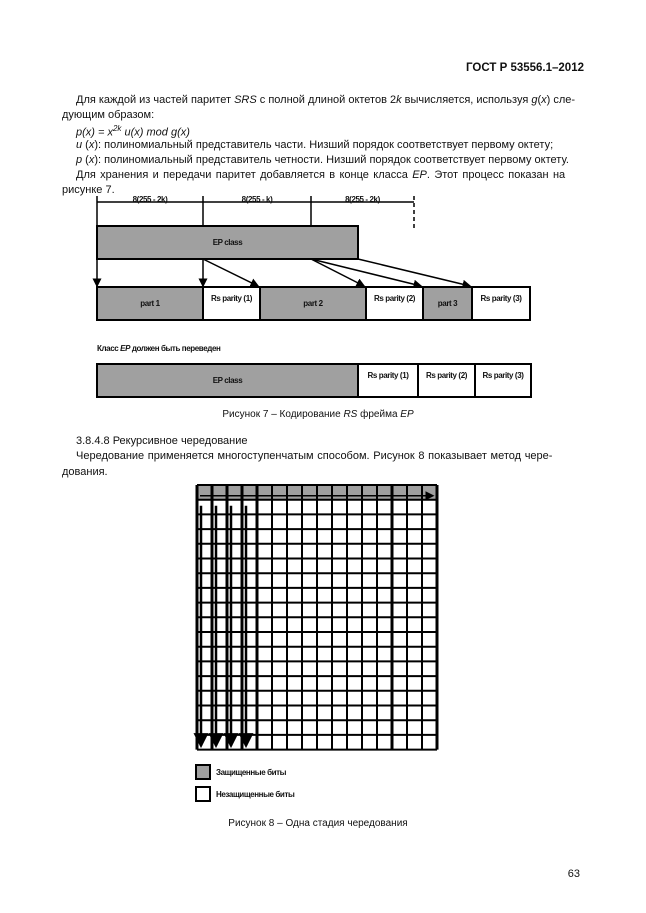 Image resolution: width=646 pixels, height=913 pixels. What do you see at coordinates (88, 190) in the screenshot?
I see `paragraph-2-cont: рисунке 7.` at bounding box center [88, 190].